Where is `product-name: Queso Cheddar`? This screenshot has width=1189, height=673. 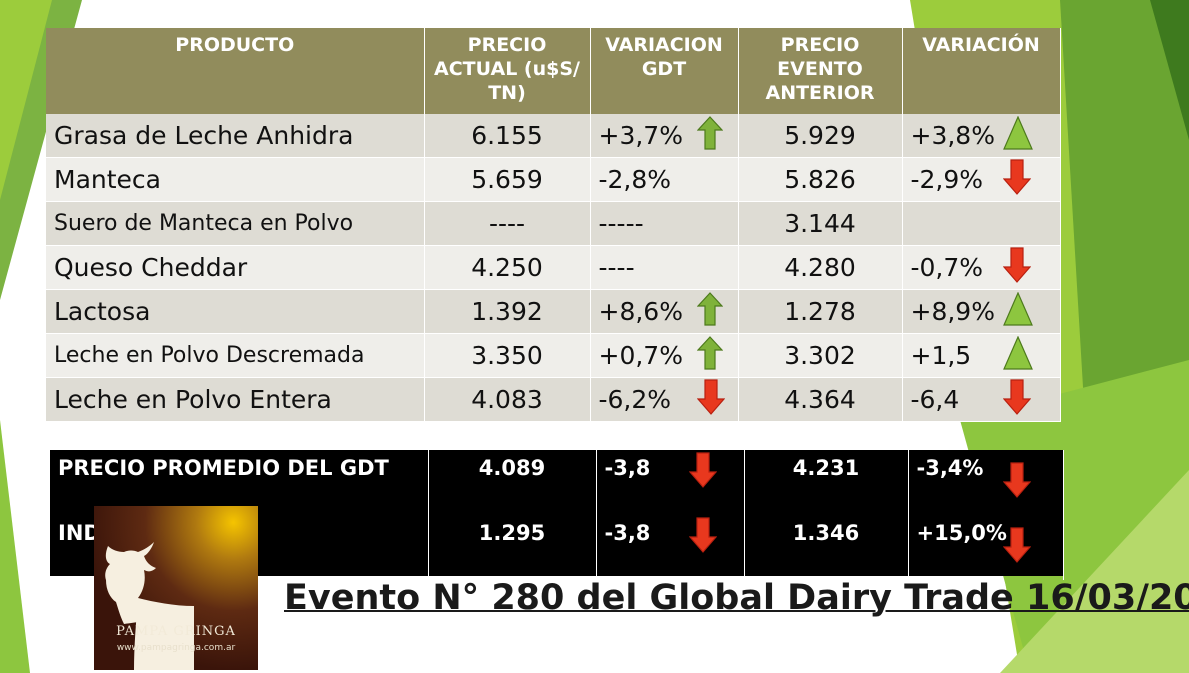
product-name: Queso Cheddar is located at coordinates (235, 267).